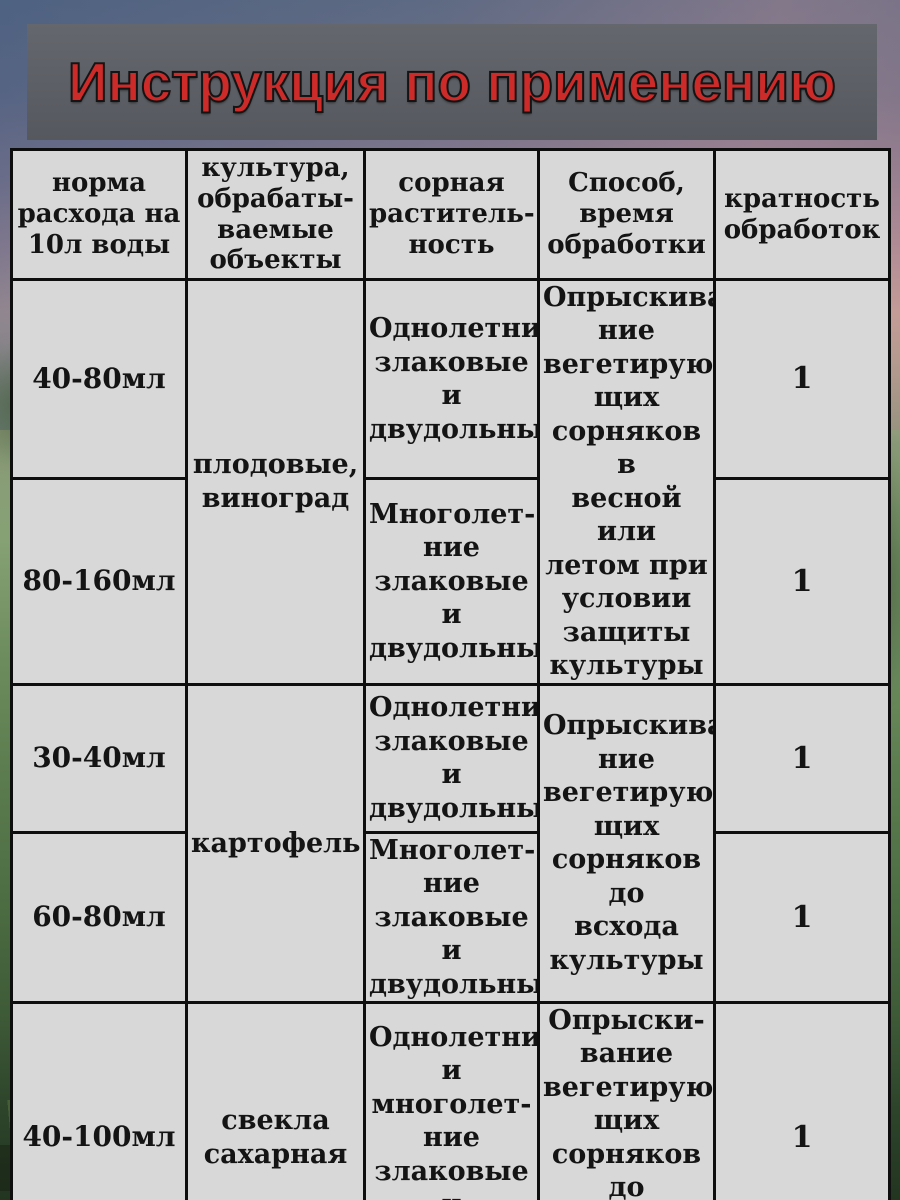  I want to click on crop-cell: свекла сахарная, so click(275, 1100).